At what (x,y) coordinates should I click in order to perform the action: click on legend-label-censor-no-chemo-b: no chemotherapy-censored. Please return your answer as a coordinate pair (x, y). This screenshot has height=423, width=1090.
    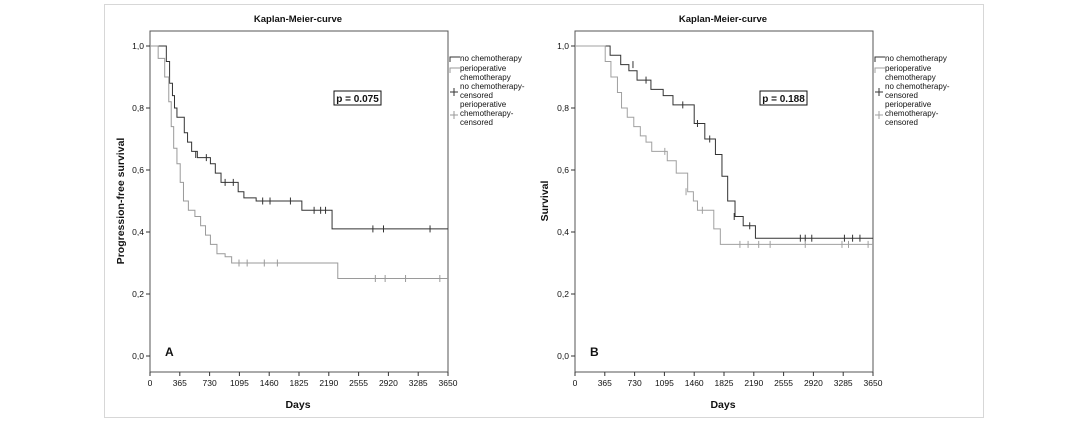
    Looking at the image, I should click on (917, 91).